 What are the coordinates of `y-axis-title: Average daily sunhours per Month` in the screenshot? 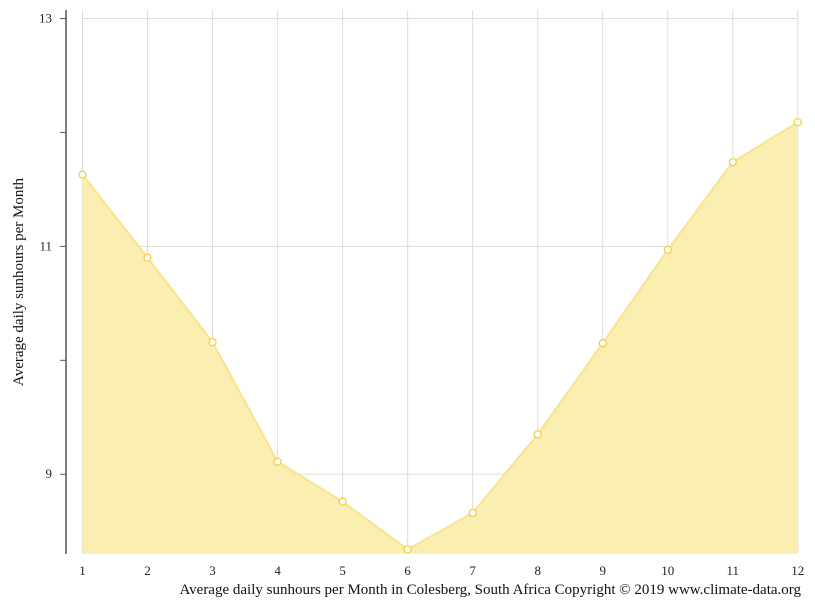 It's located at (19, 282).